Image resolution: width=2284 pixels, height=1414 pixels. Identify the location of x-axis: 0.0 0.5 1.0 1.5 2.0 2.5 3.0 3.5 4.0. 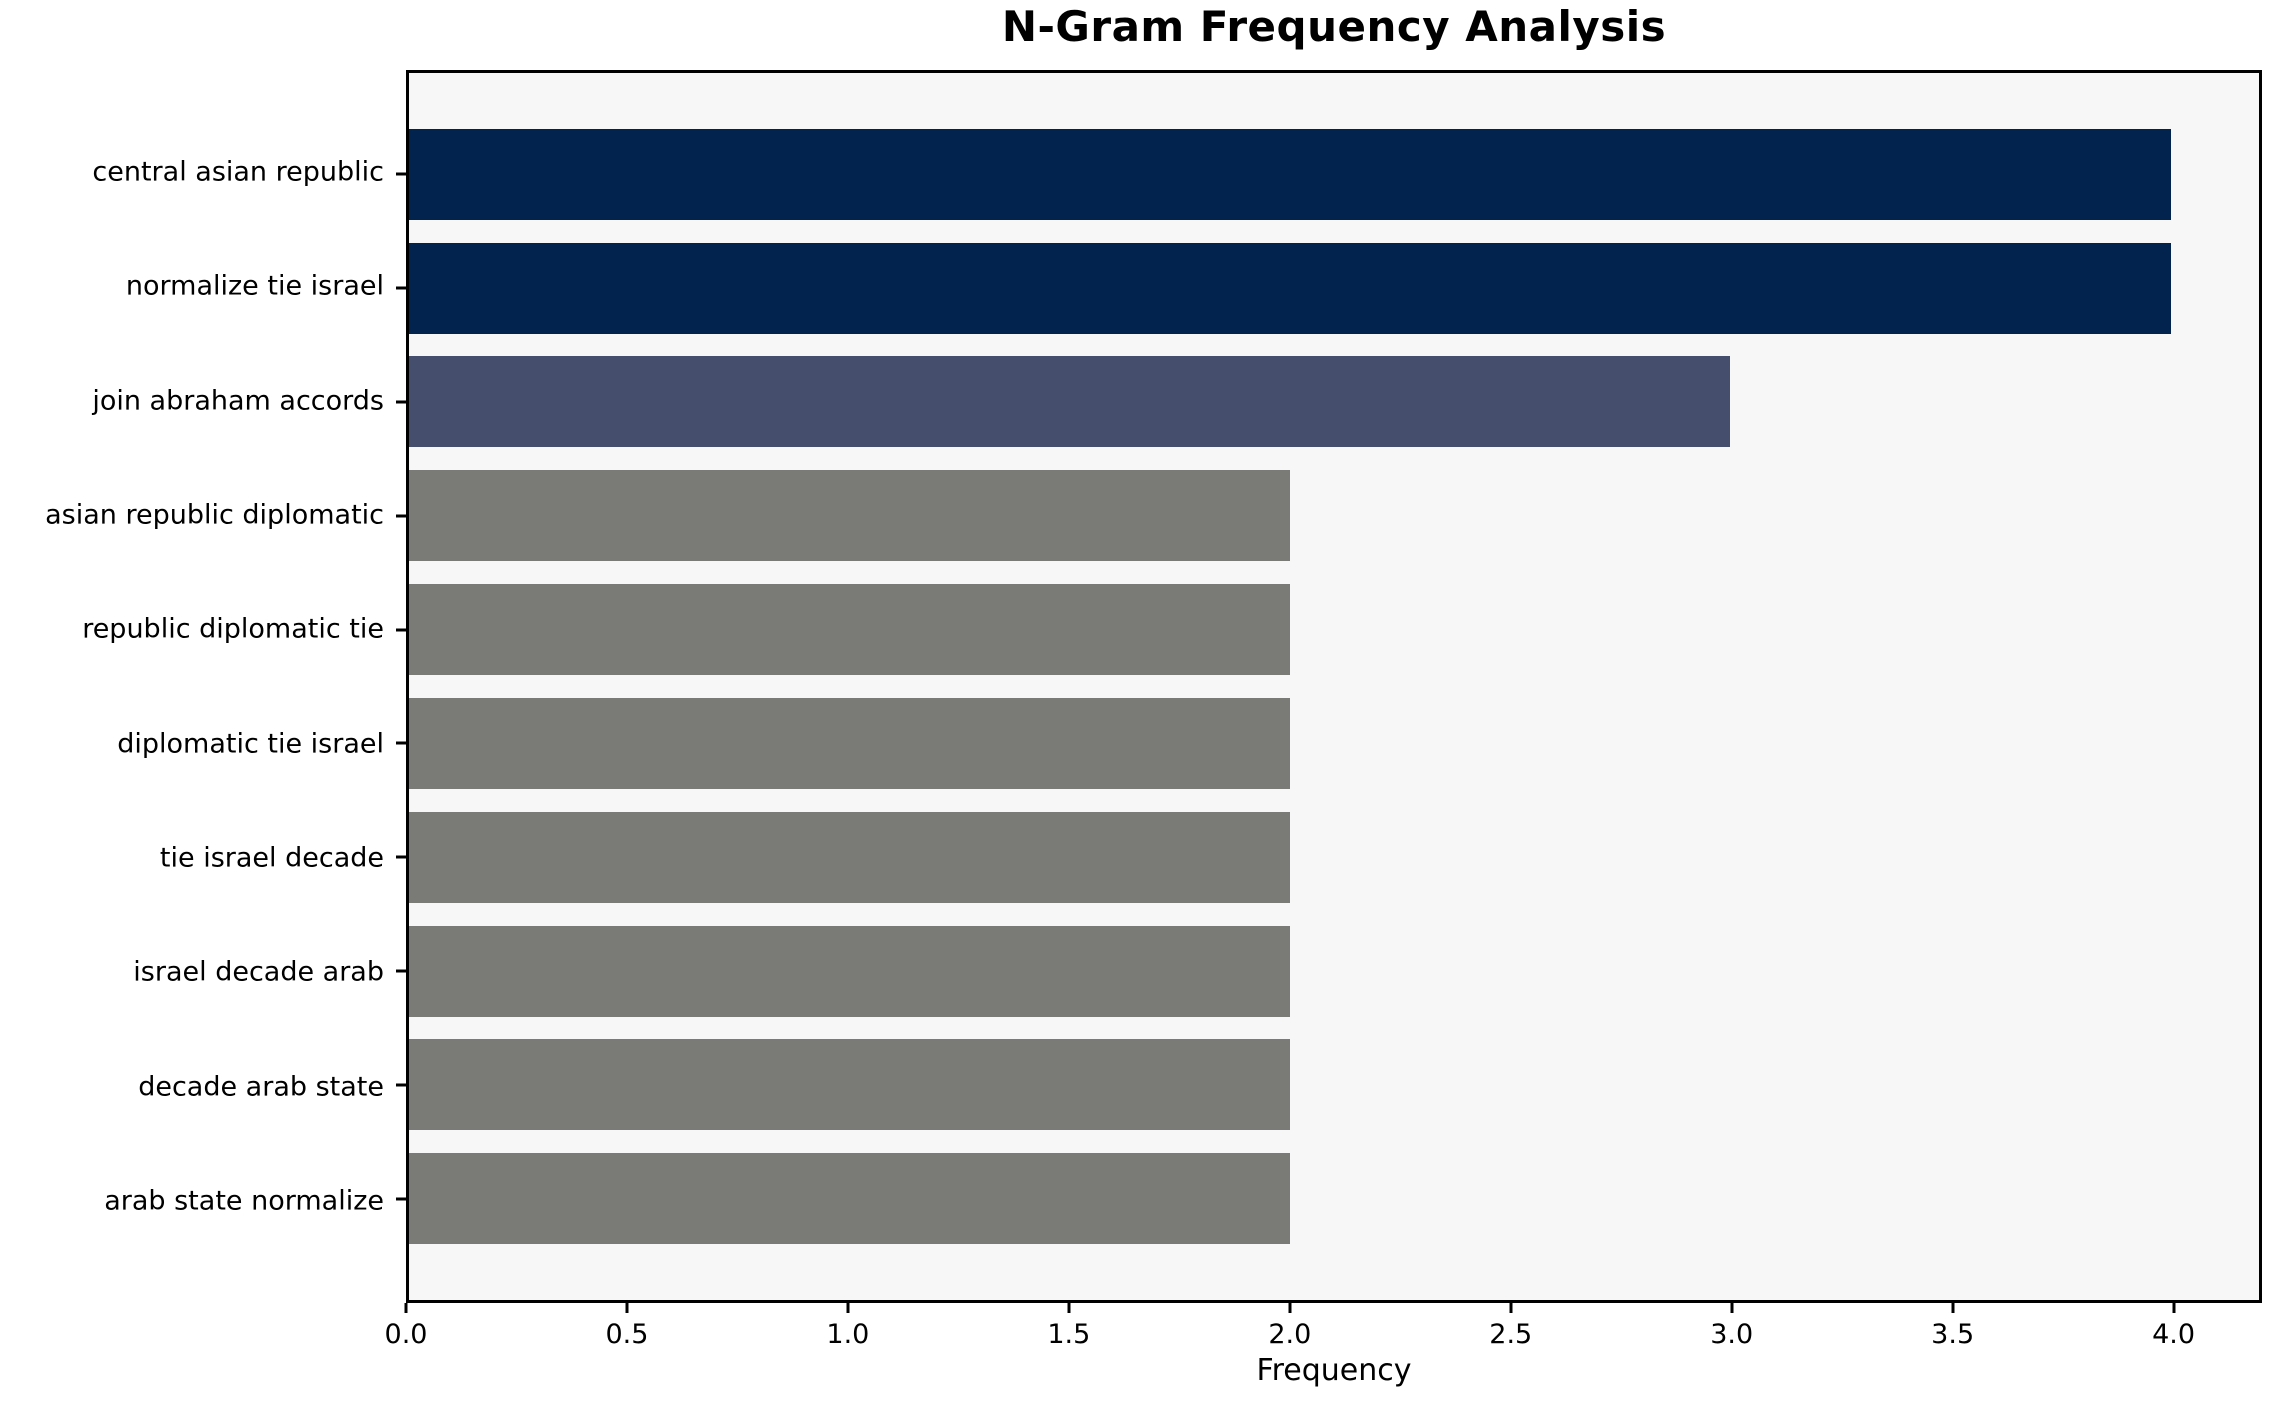
(1323, 1358).